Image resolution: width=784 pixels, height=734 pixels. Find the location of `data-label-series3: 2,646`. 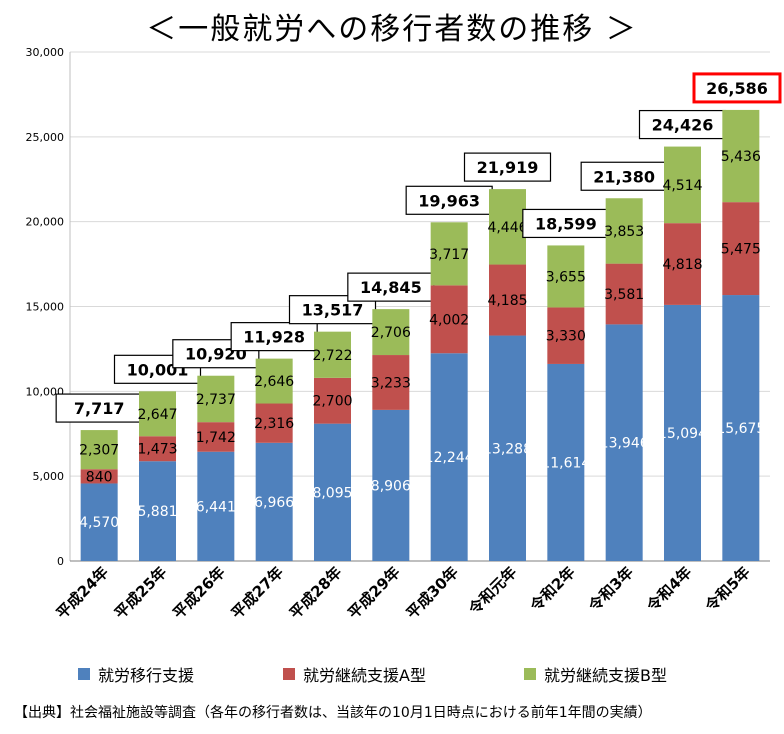

data-label-series3: 2,646 is located at coordinates (274, 382).